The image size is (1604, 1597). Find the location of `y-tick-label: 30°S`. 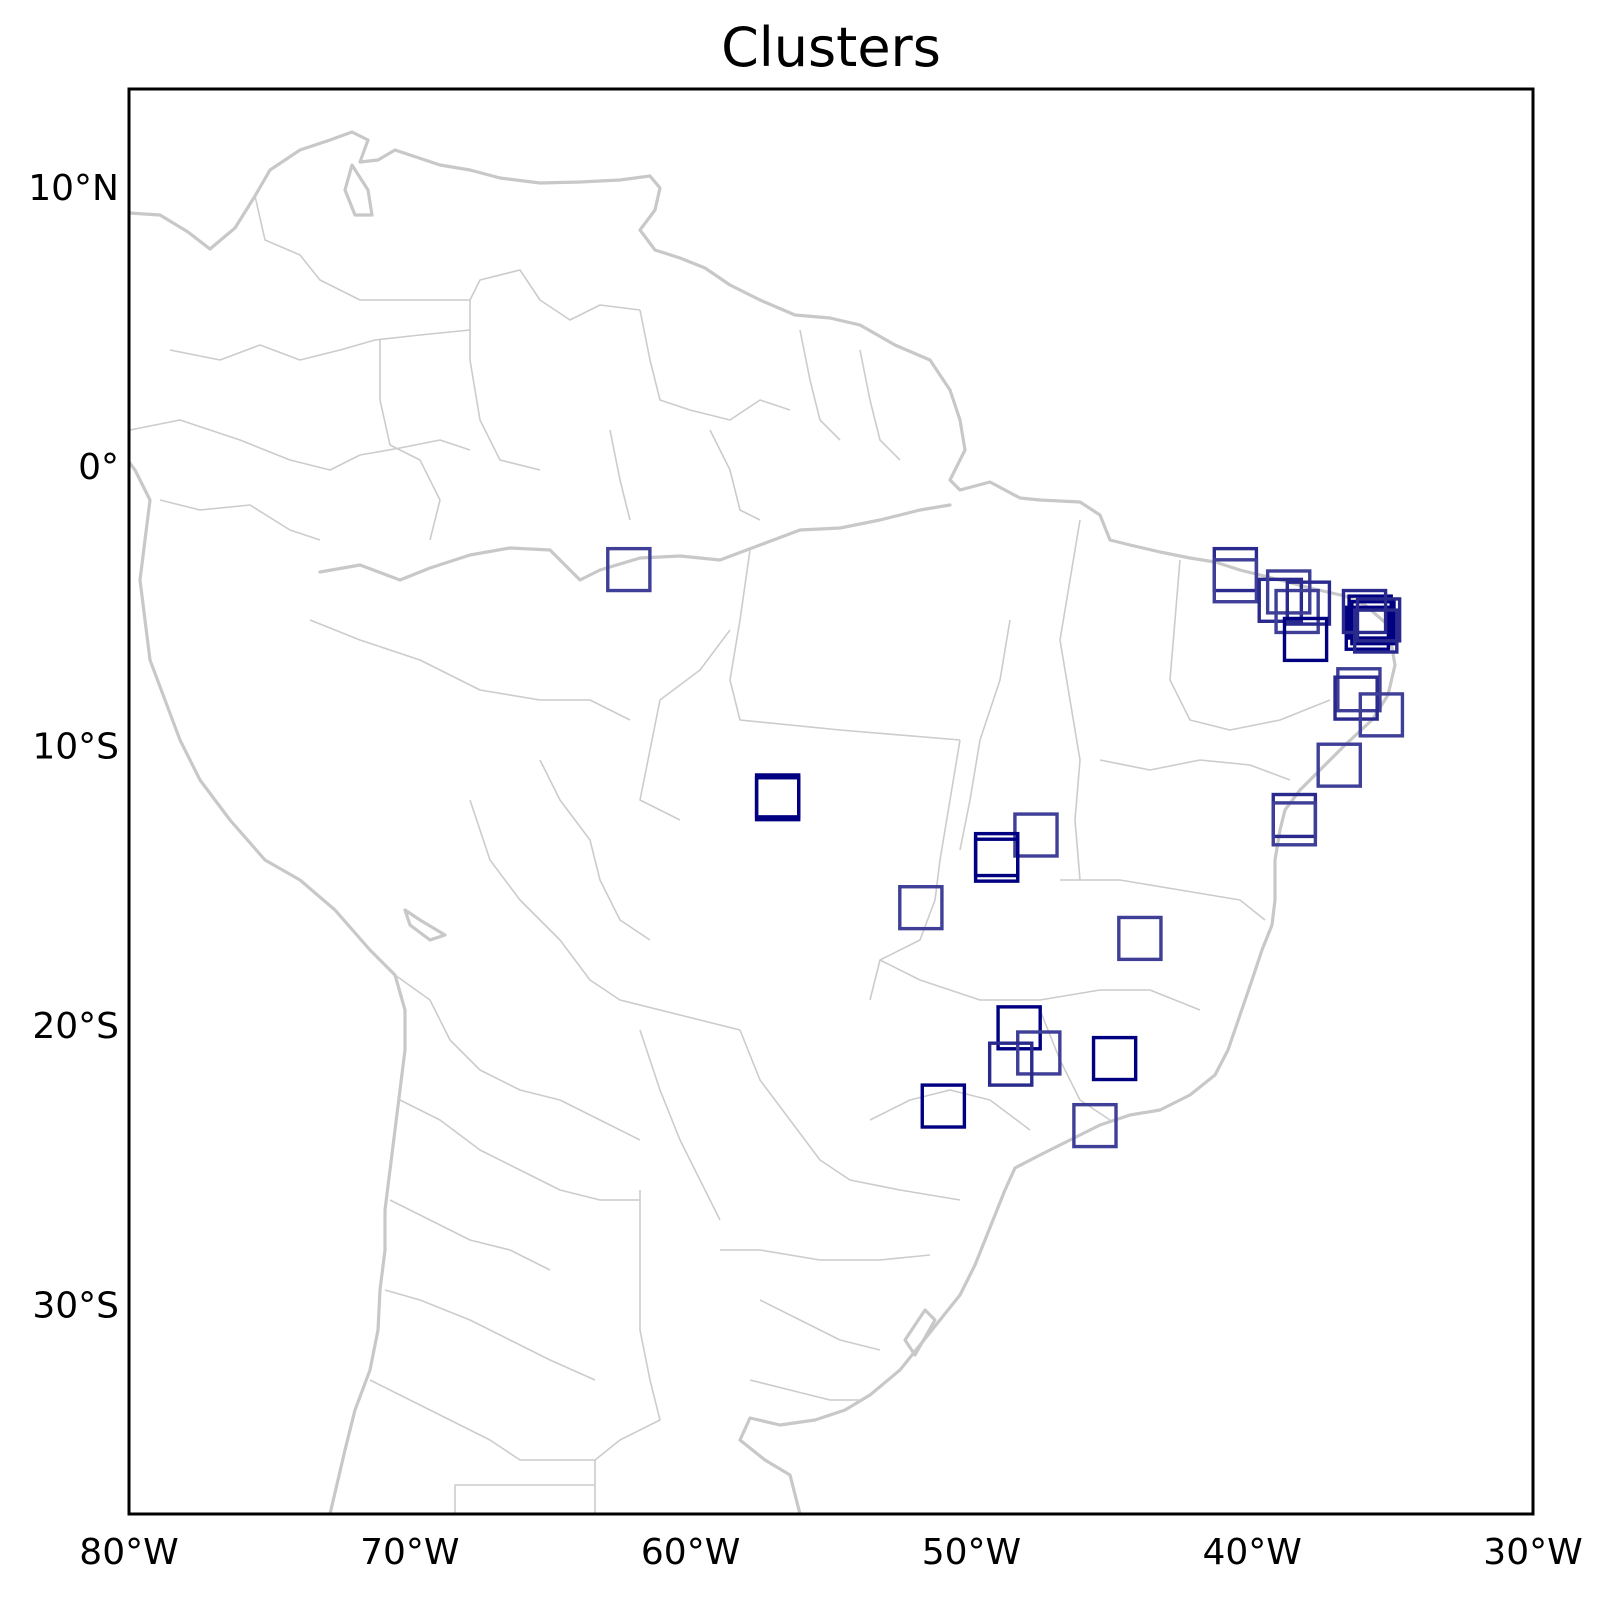

y-tick-label: 30°S is located at coordinates (75, 1305).